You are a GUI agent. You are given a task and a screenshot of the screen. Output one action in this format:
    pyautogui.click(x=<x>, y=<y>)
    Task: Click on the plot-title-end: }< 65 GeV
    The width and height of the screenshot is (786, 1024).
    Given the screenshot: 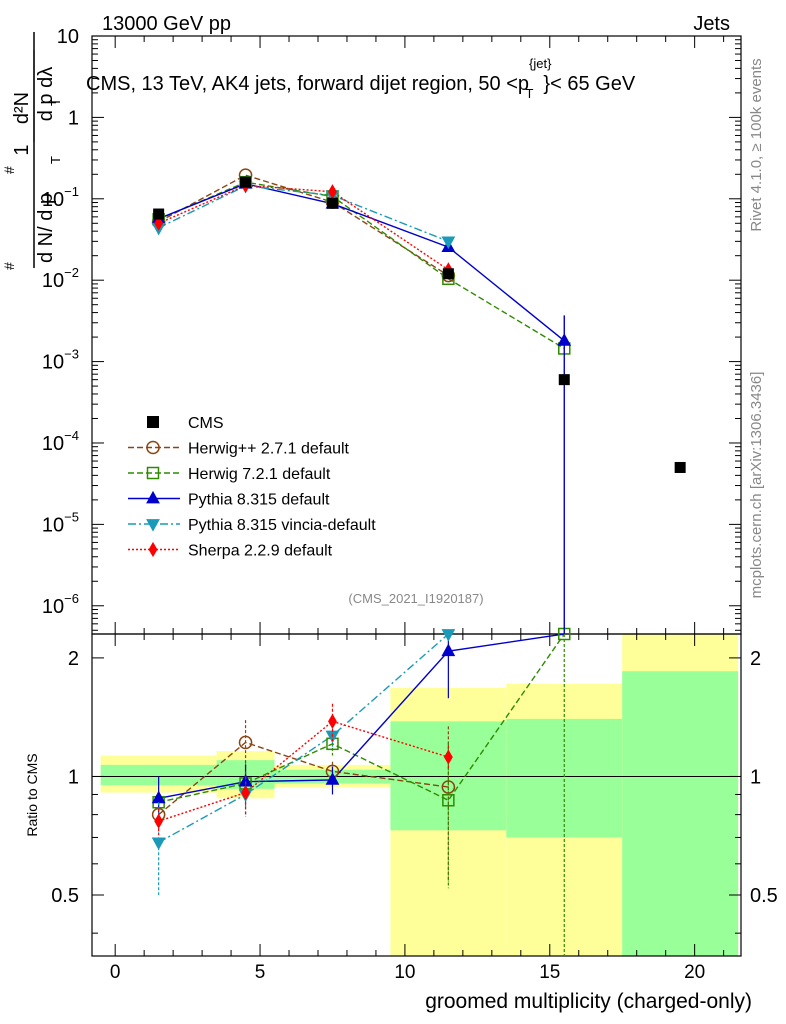 What is the action you would take?
    pyautogui.click(x=589, y=84)
    